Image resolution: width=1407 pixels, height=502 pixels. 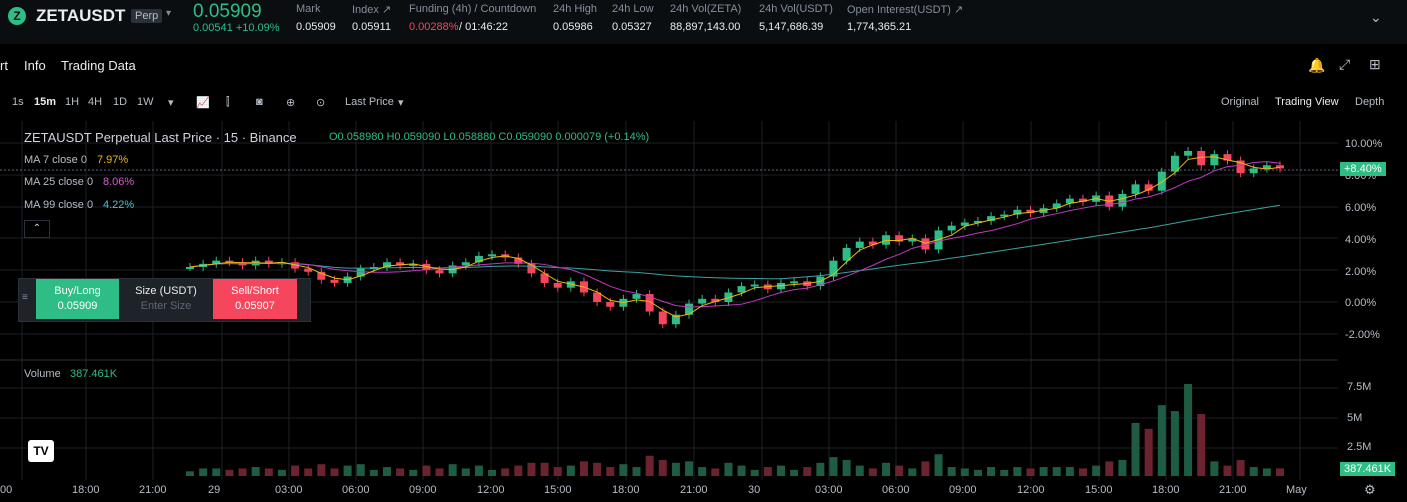 What do you see at coordinates (37, 229) in the screenshot?
I see `collapse-legend-button: ⌃` at bounding box center [37, 229].